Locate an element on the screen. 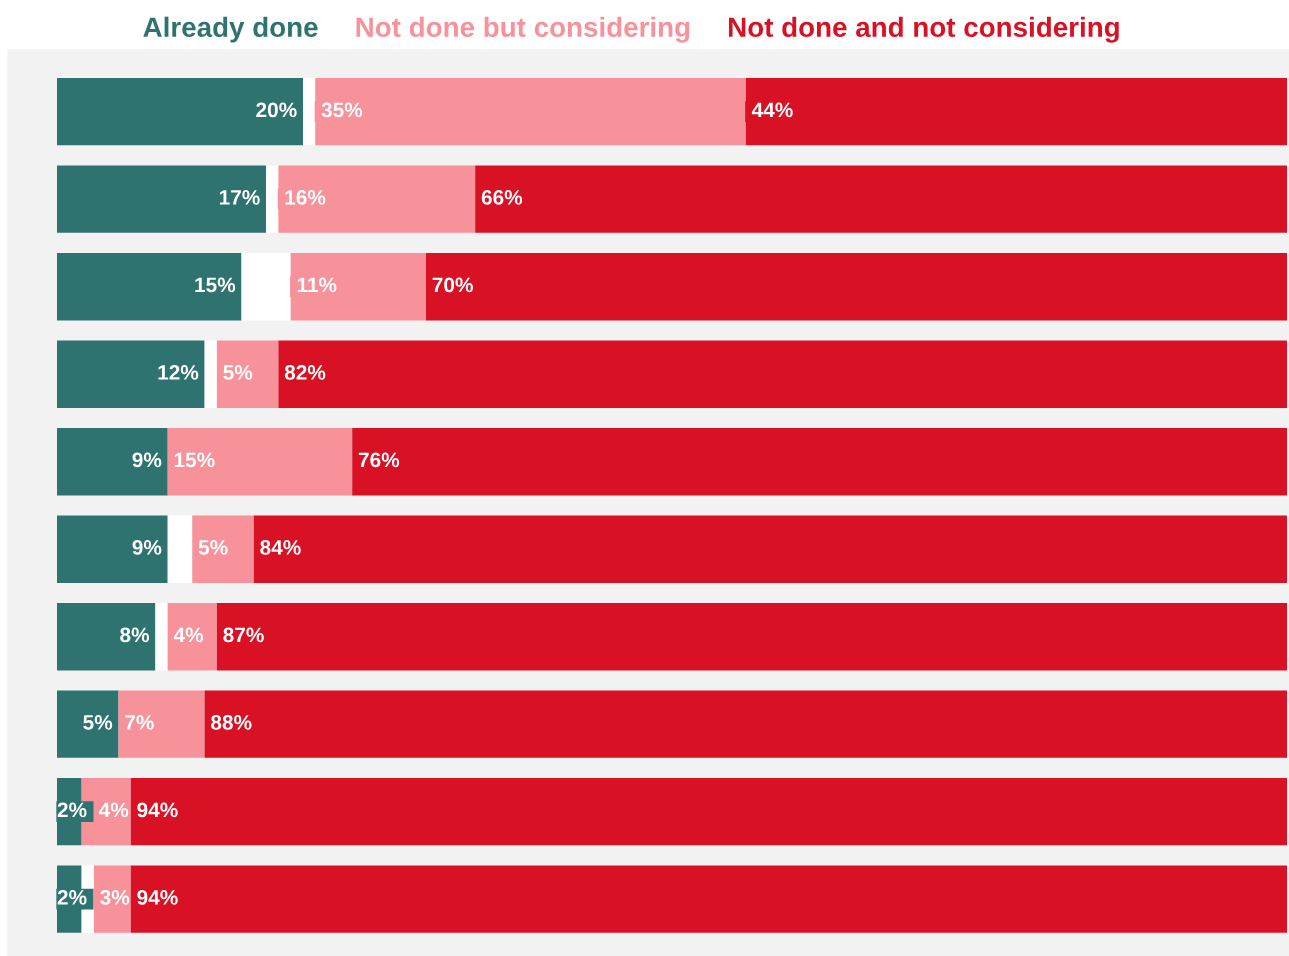  data-label: 76% is located at coordinates (379, 460).